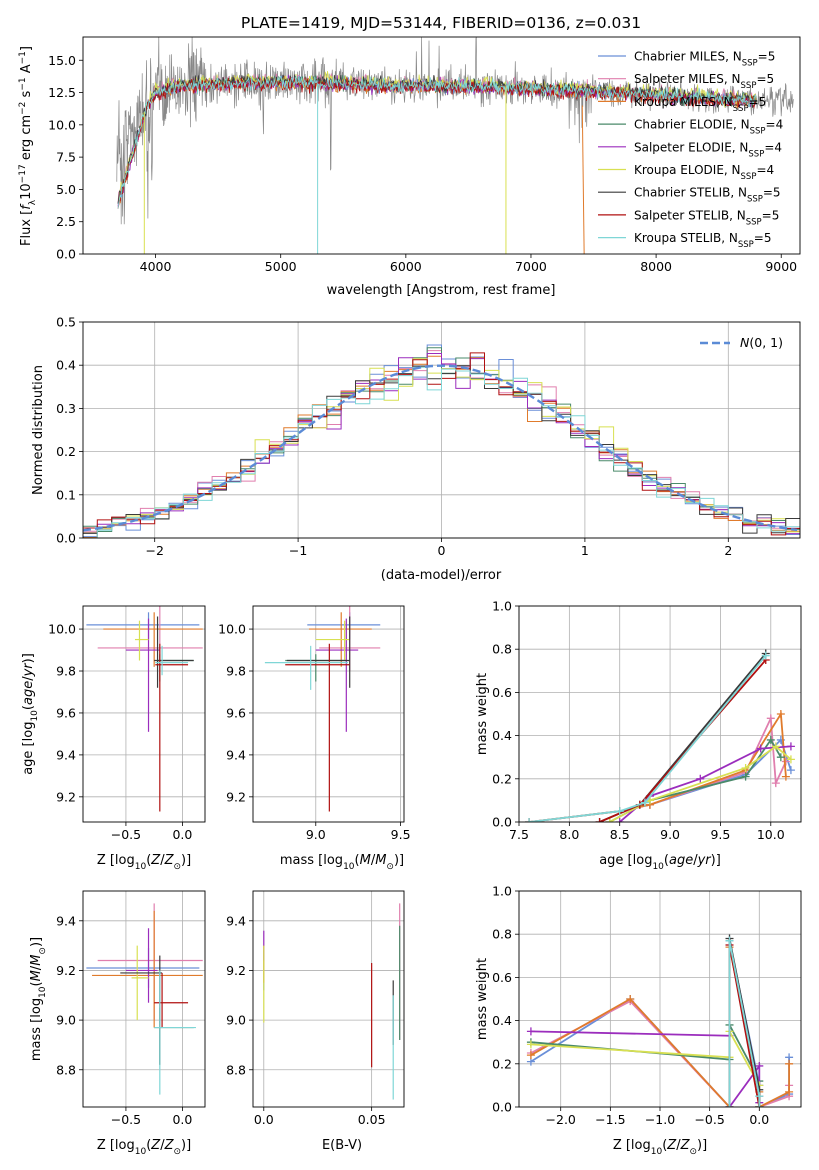  Describe the element at coordinates (531, 266) in the screenshot. I see `x-tick-label: 7000` at that location.